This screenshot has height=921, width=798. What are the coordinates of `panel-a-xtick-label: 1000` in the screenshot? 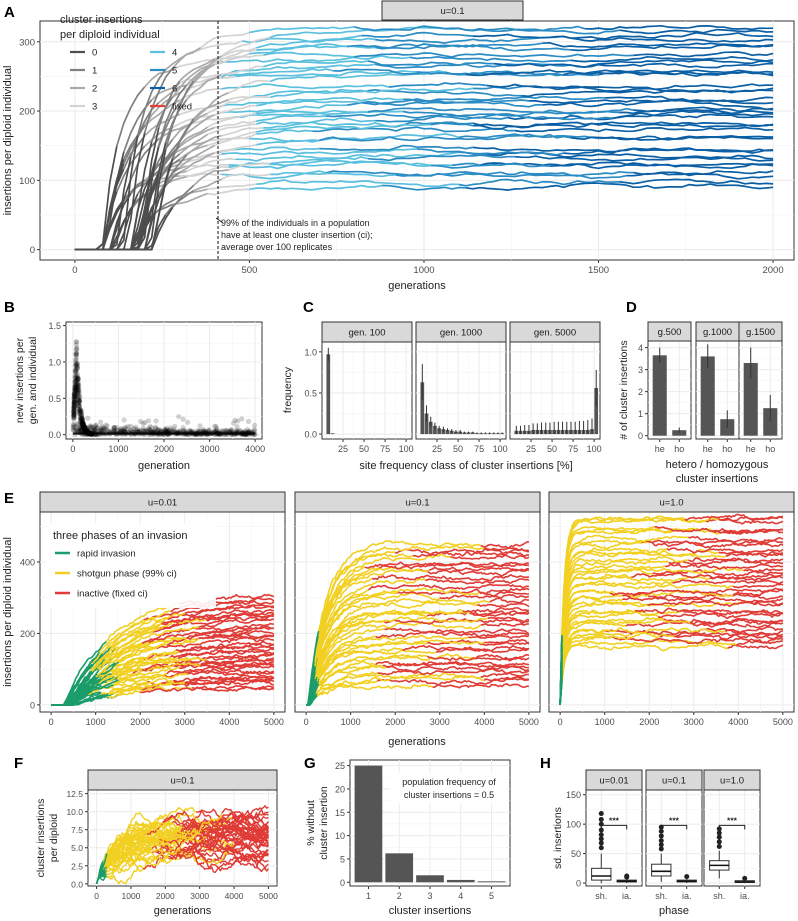 It's located at (423, 270).